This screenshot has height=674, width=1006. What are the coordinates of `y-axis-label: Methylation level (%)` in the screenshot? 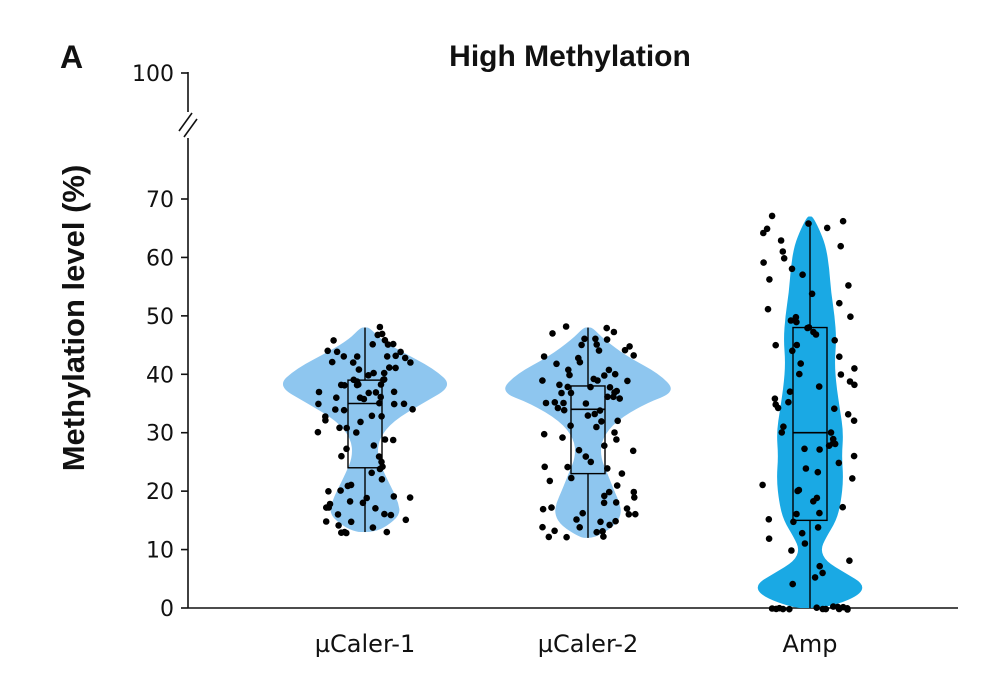 It's located at (73, 318).